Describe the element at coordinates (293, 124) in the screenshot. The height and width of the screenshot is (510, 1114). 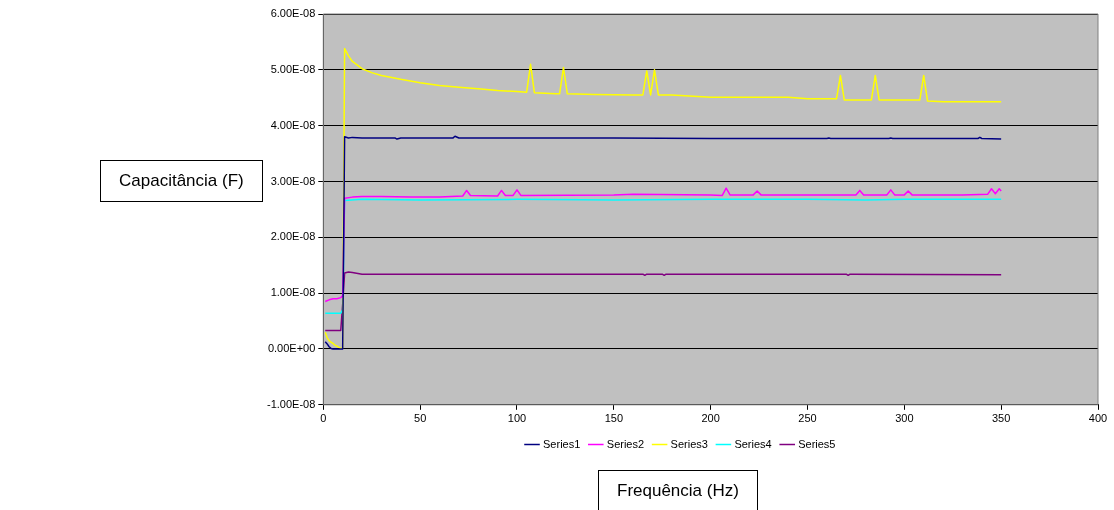
I see `y-tick-label: 4.00E-08` at that location.